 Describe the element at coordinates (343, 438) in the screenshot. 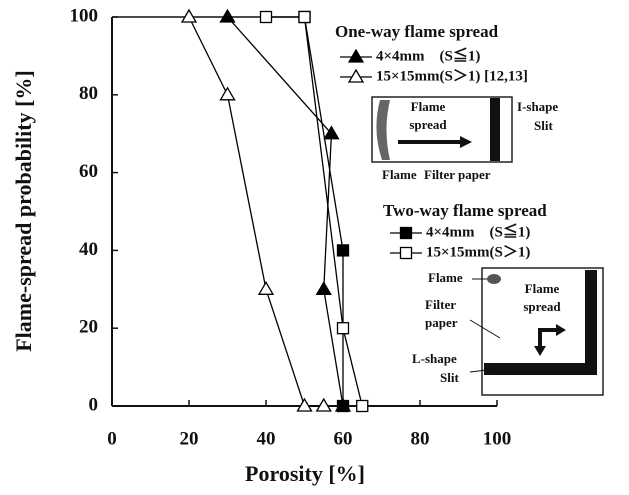

I see `x-tick-label: 60` at that location.